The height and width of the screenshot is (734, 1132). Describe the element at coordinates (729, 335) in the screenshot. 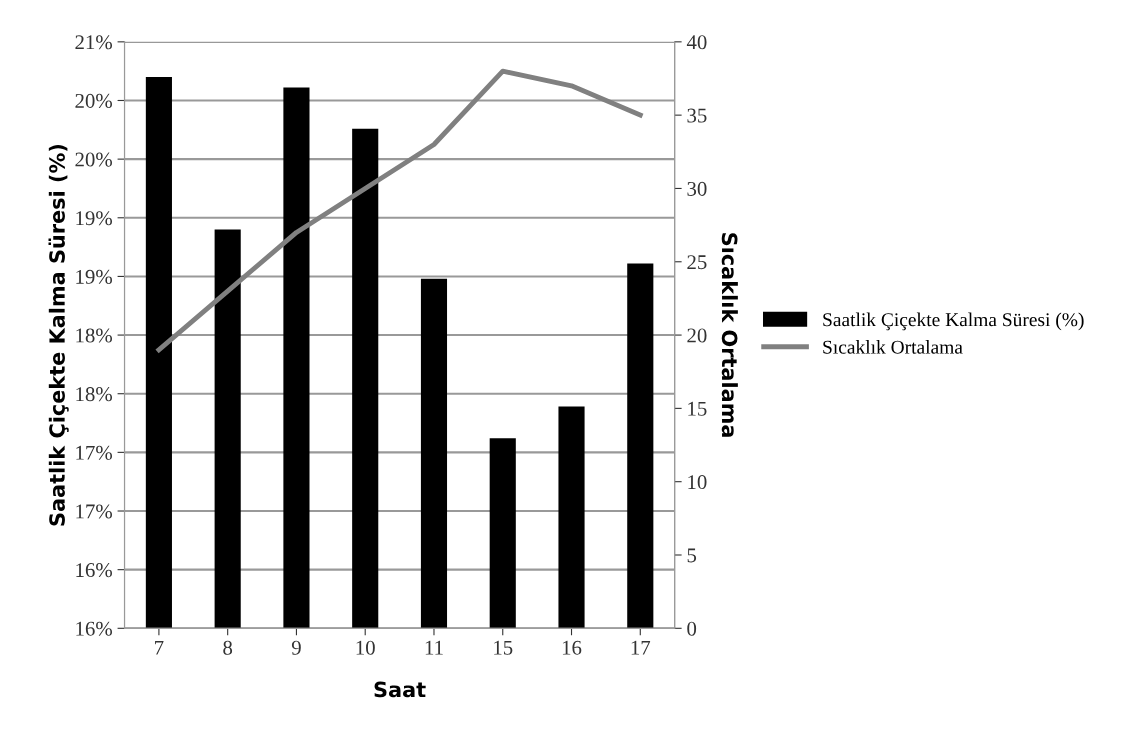

I see `y2-axis-title: Sıcaklık Ortalama` at that location.